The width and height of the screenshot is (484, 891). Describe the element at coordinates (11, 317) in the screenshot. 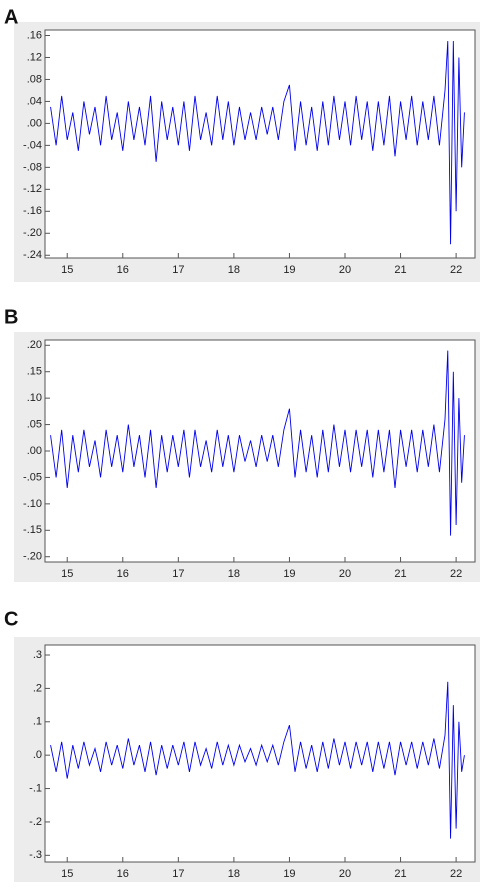

I see `panel-label: B` at that location.